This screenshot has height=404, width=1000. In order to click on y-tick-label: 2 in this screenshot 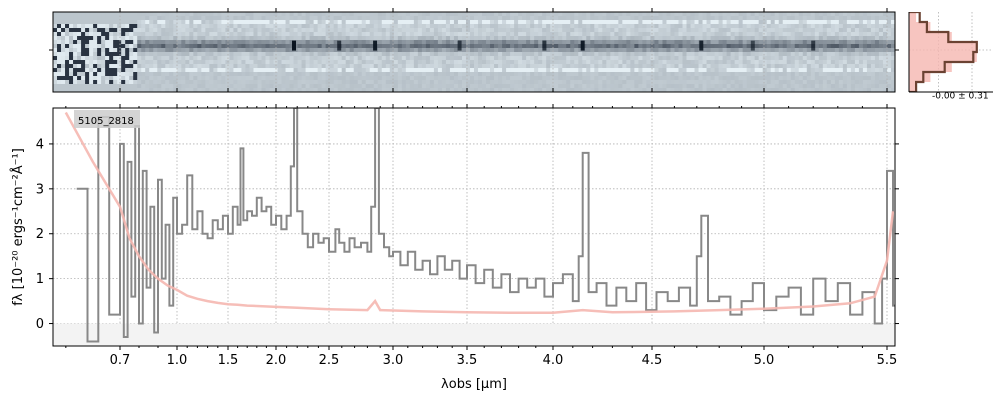, I will do `click(40, 234)`.